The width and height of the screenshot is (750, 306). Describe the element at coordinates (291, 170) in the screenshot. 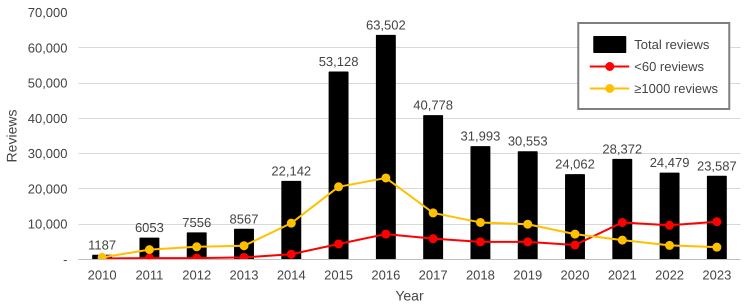

I see `data-label: 22,142` at that location.